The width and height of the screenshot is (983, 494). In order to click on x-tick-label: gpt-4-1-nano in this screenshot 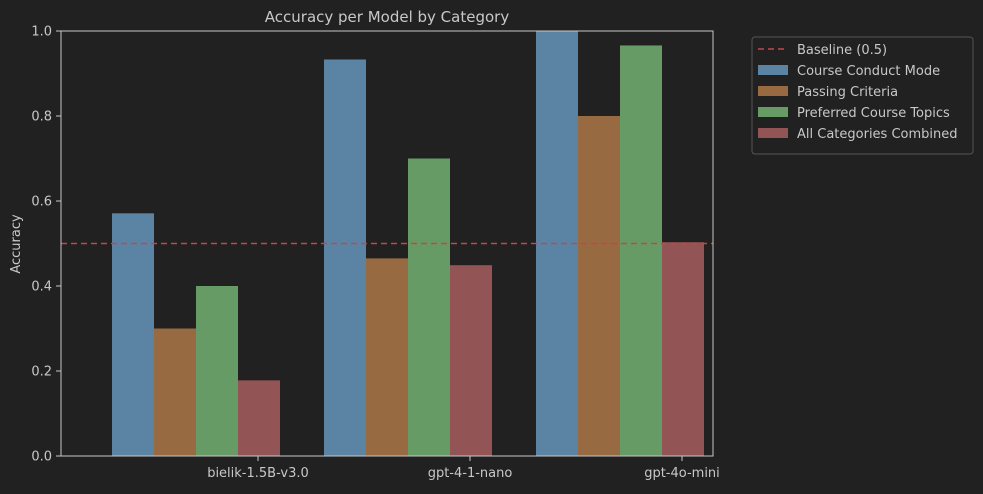, I will do `click(470, 473)`.